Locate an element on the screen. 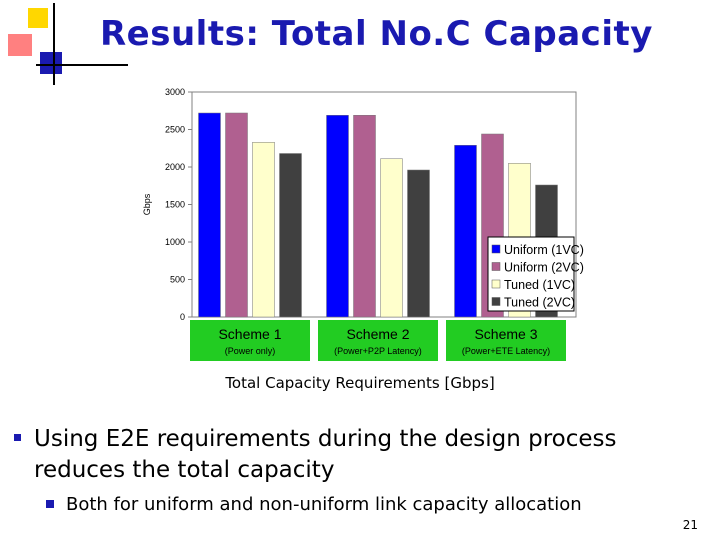 The width and height of the screenshot is (720, 540). y-tick-label: 0 is located at coordinates (182, 317).